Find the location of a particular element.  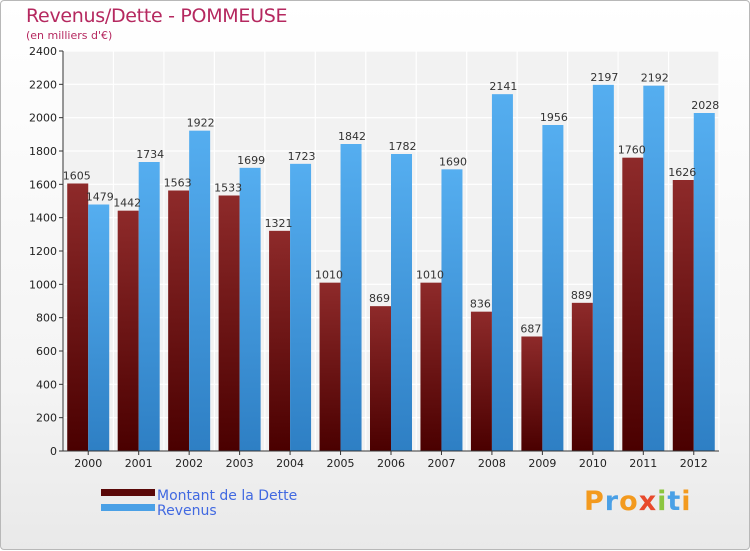

data-label-revenus: 1690 is located at coordinates (453, 161).